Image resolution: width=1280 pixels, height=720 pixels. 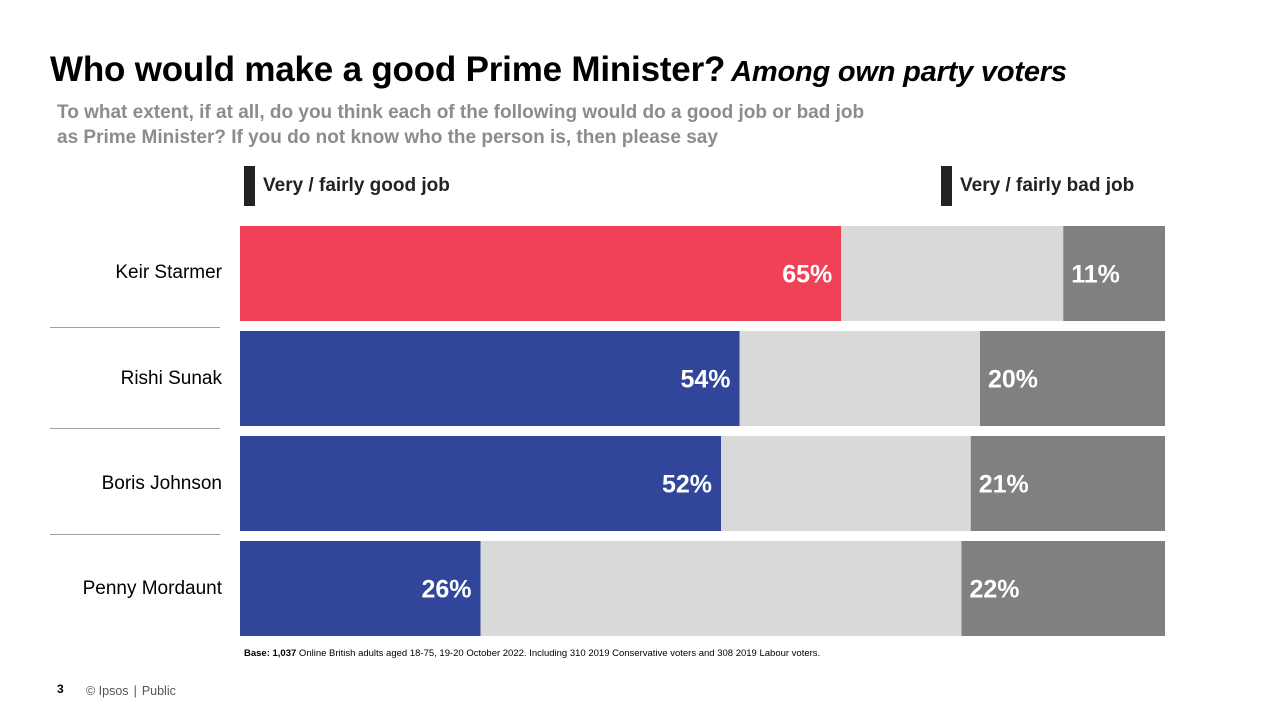 I want to click on bad-value-label-boris-johnson: 21%, so click(x=1004, y=485).